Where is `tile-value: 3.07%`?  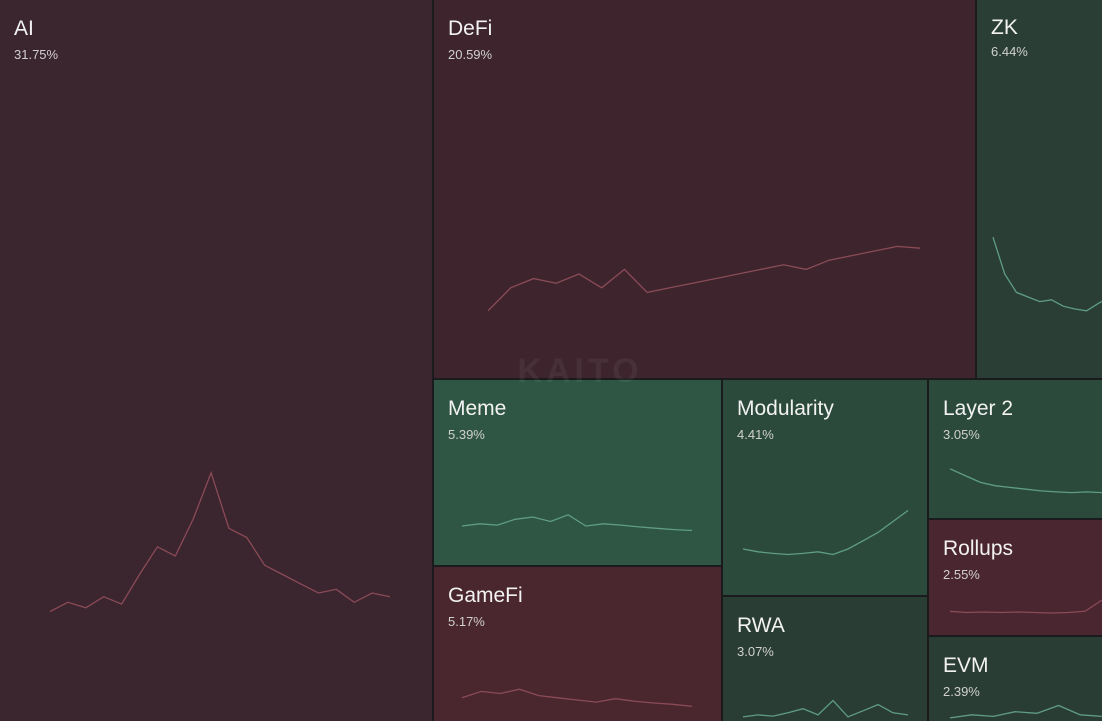 tile-value: 3.07% is located at coordinates (755, 651).